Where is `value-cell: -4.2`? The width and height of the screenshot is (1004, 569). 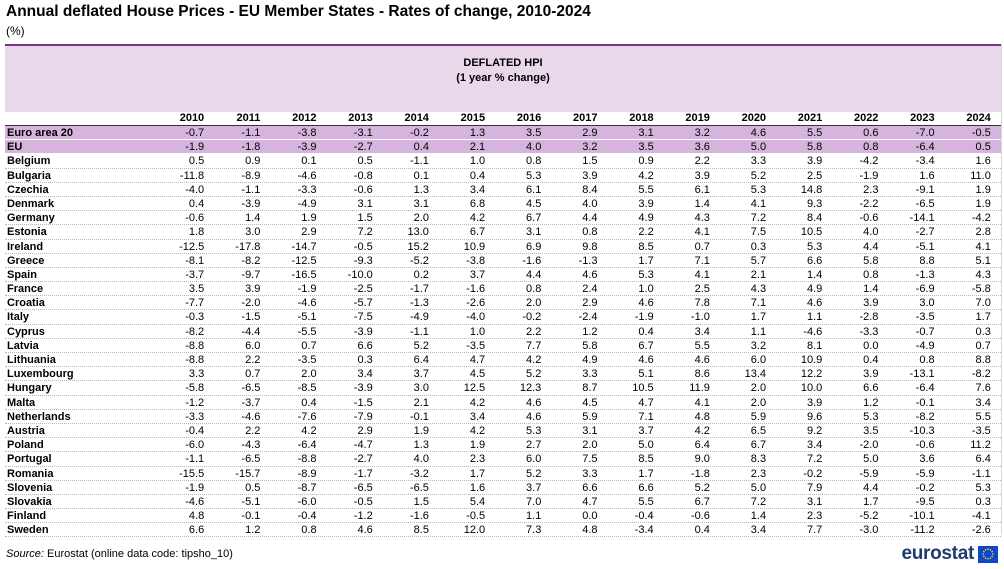
value-cell: -4.2 is located at coordinates (981, 218).